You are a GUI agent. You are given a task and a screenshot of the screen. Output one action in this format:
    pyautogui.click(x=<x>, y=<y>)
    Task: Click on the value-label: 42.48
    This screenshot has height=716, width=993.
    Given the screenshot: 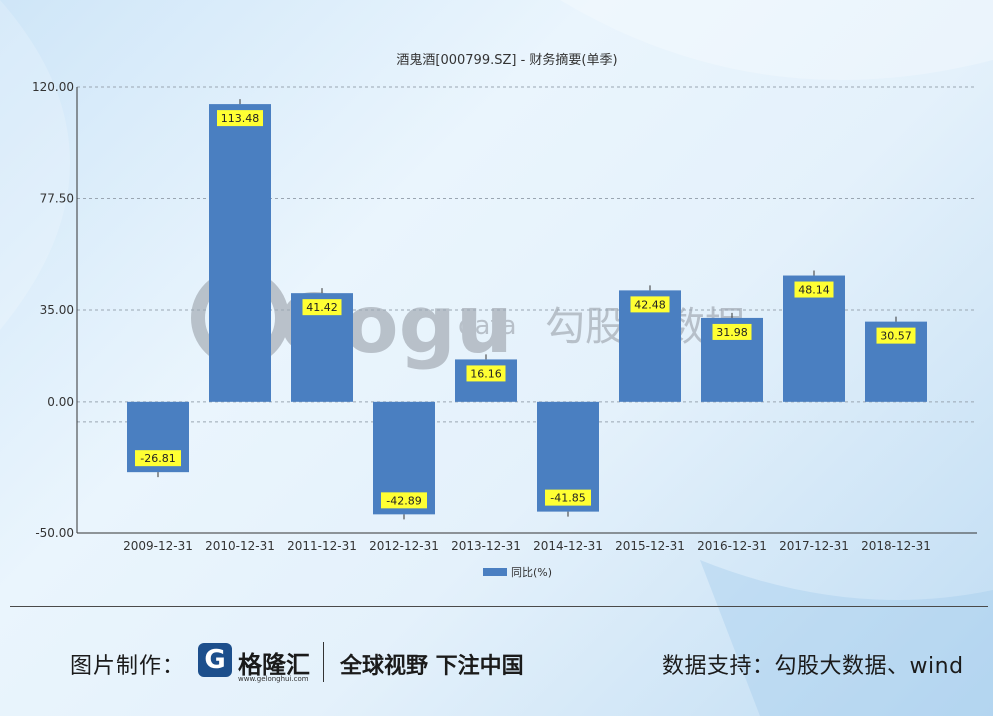 What is the action you would take?
    pyautogui.click(x=650, y=304)
    